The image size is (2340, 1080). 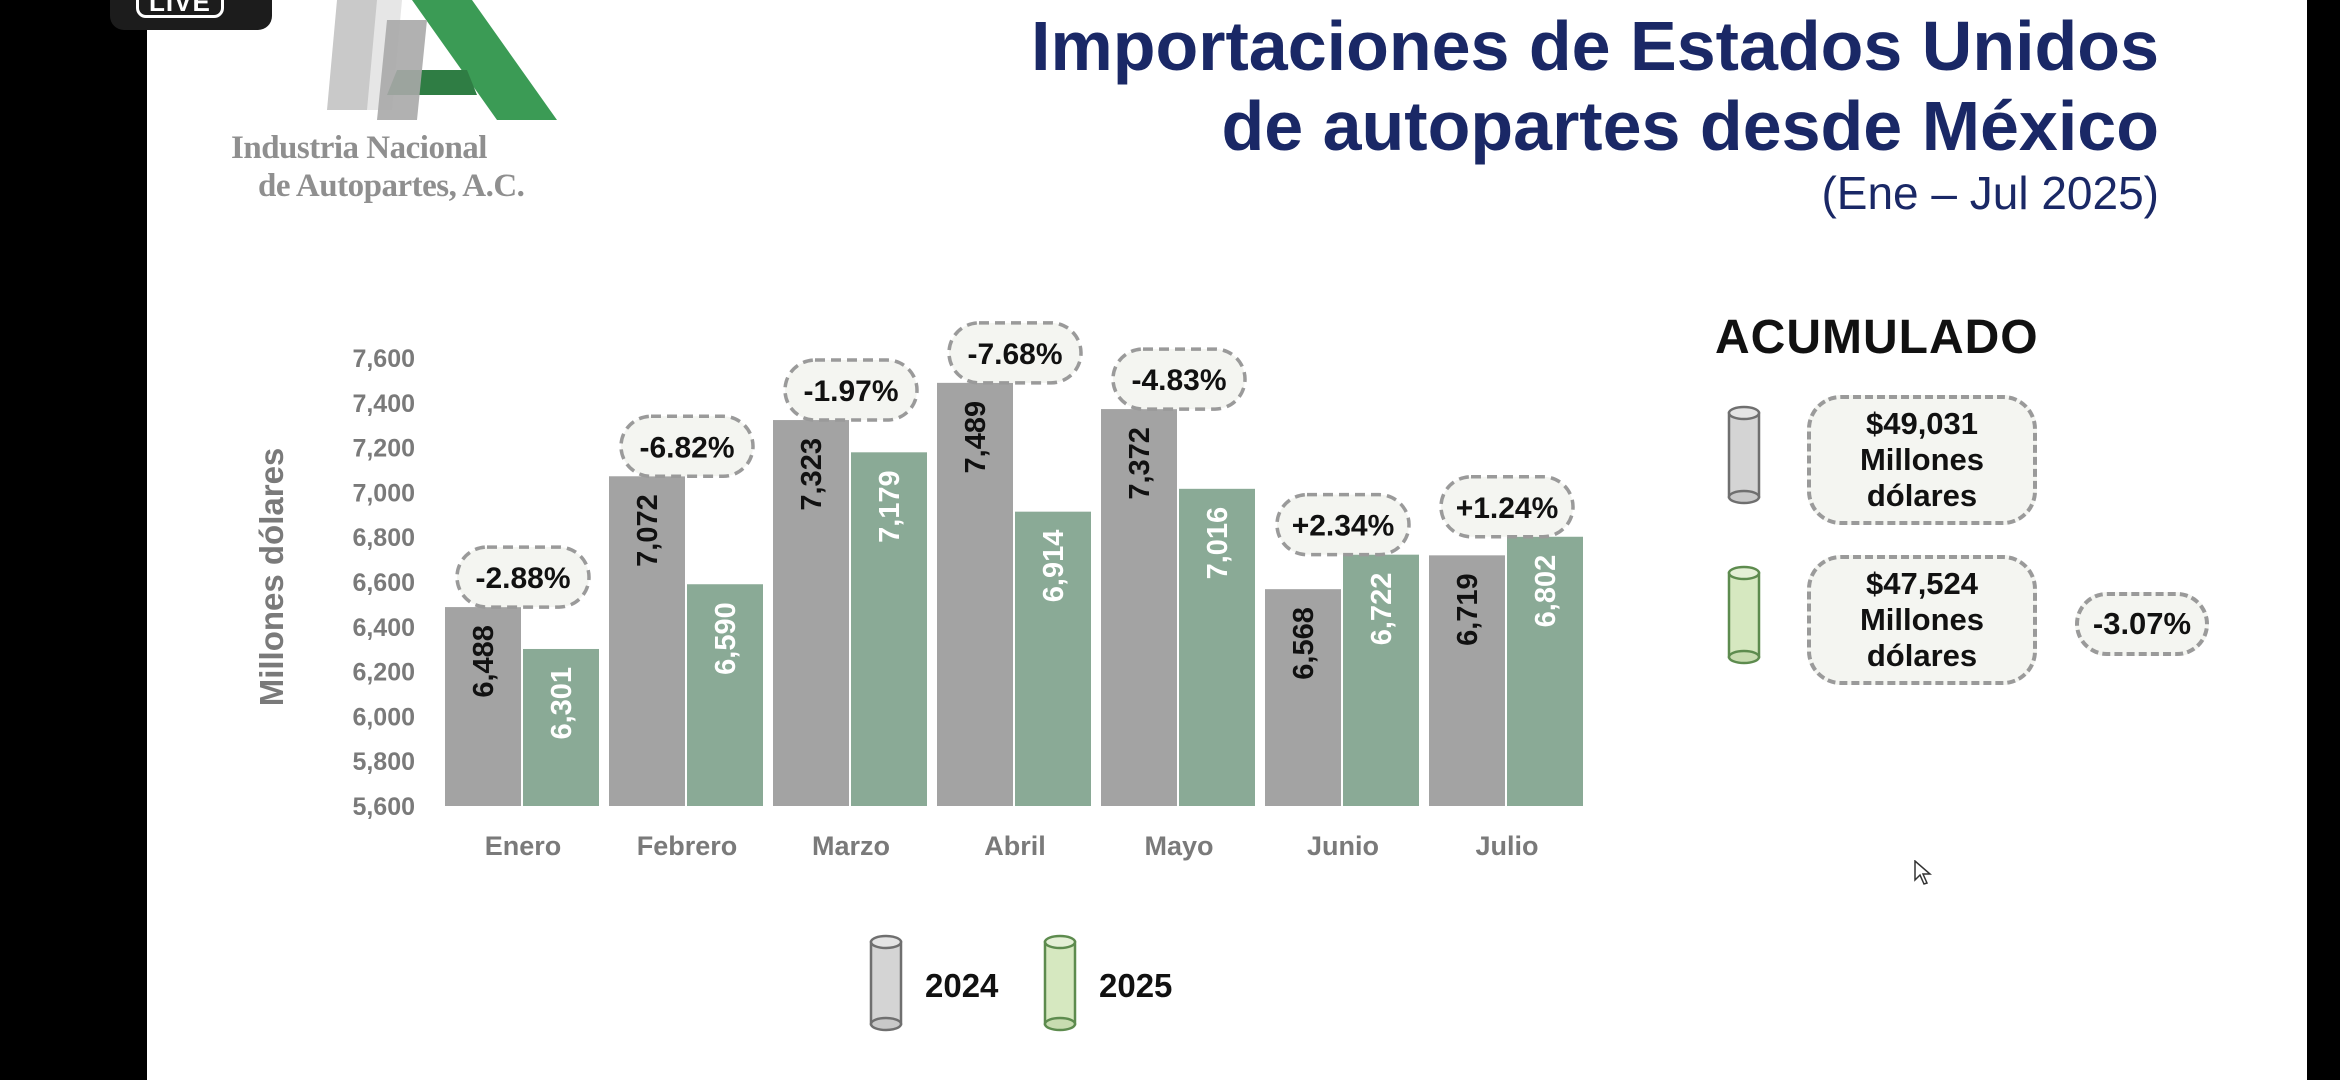 I want to click on x-tick-label: Abril, so click(x=1015, y=846).